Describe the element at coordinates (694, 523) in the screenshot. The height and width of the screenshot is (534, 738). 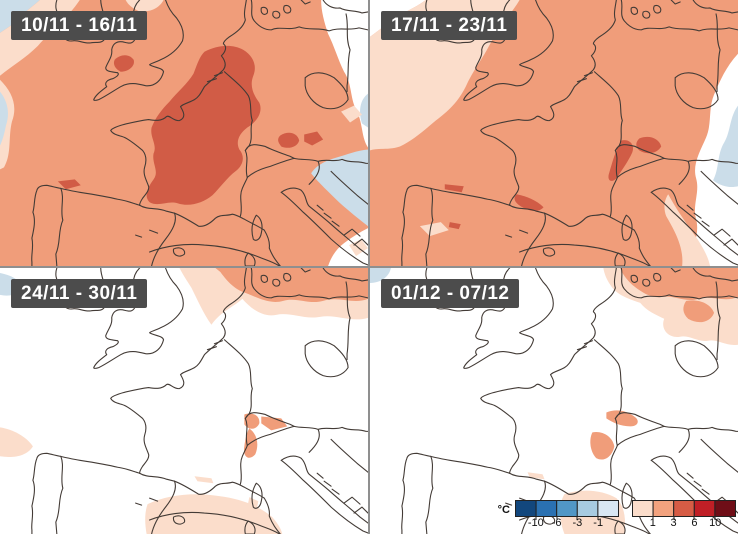
I see `colorbar-tick-label: 6` at that location.